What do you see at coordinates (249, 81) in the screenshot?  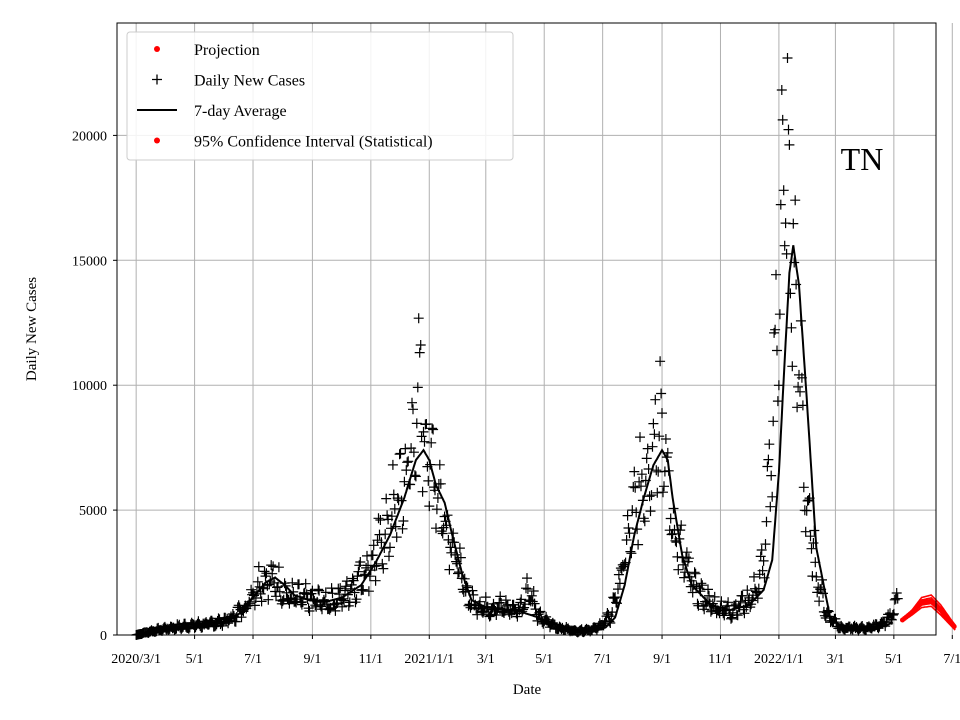 I see `legend-label: Daily New Cases` at bounding box center [249, 81].